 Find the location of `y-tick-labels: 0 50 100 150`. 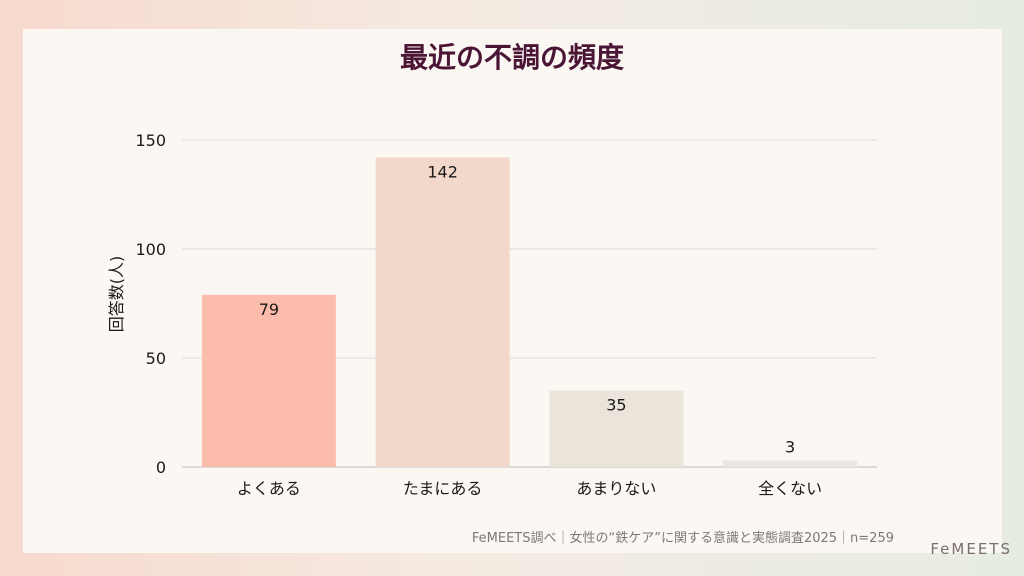

y-tick-labels: 0 50 100 150 is located at coordinates (150, 304).